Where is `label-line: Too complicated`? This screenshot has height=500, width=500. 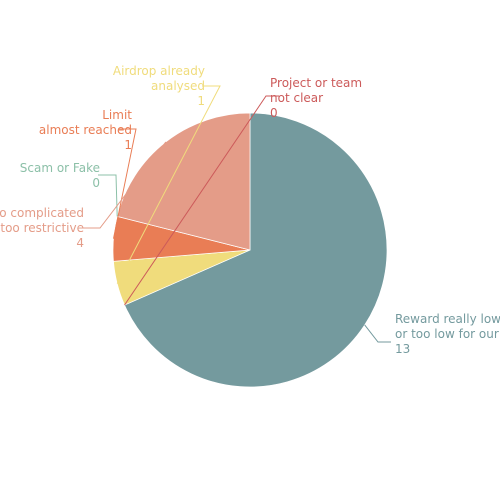
label-line: Too complicated is located at coordinates (42, 213).